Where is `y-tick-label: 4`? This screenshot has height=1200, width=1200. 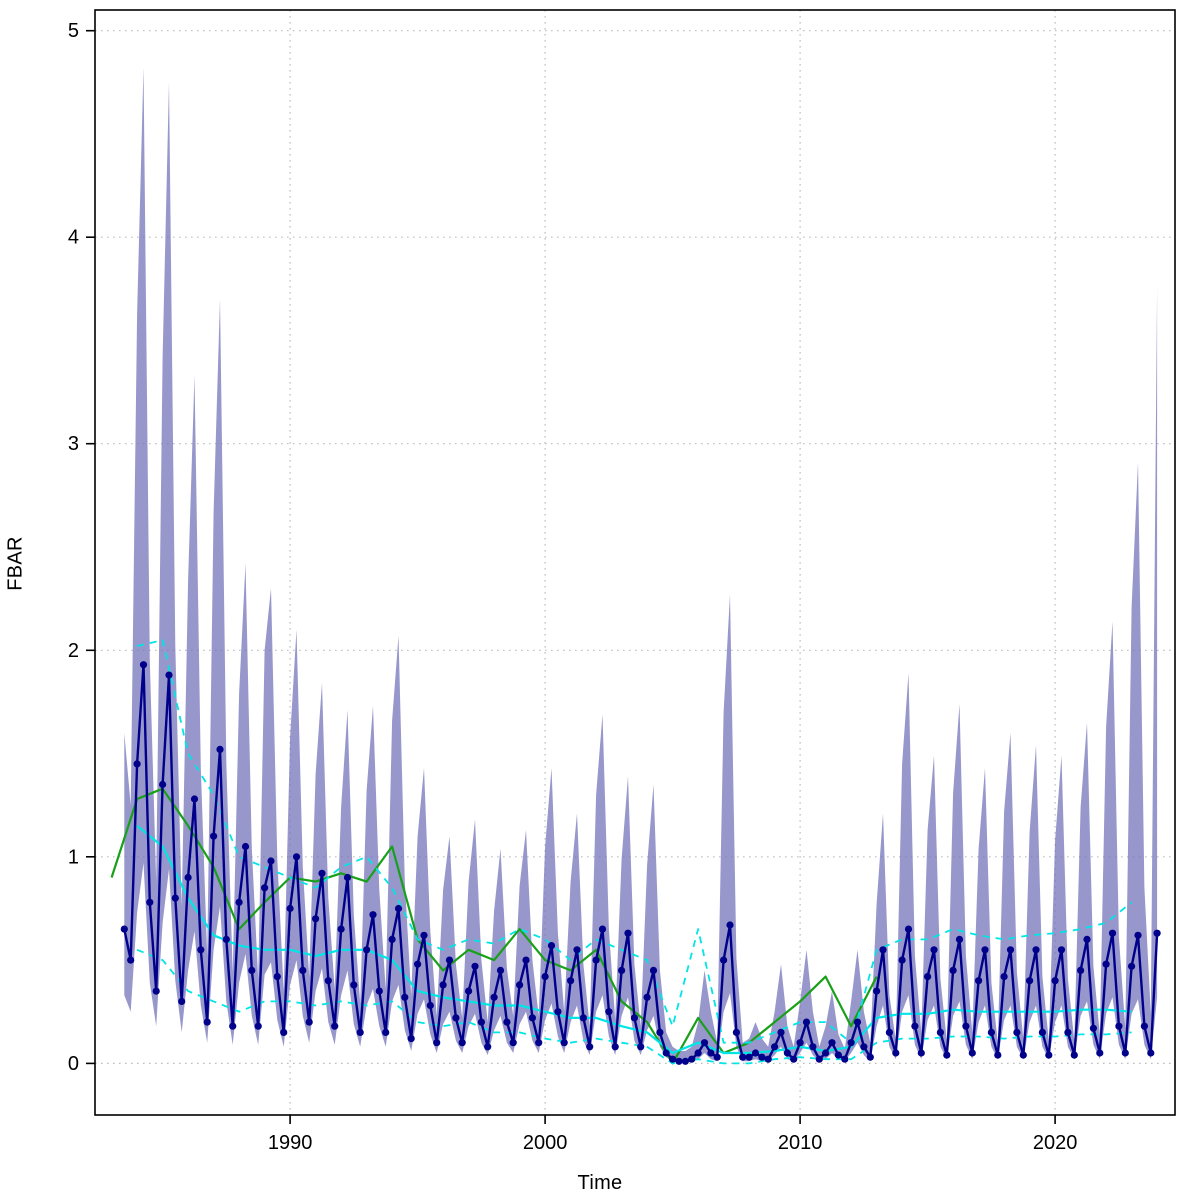
y-tick-label: 4 is located at coordinates (73, 238).